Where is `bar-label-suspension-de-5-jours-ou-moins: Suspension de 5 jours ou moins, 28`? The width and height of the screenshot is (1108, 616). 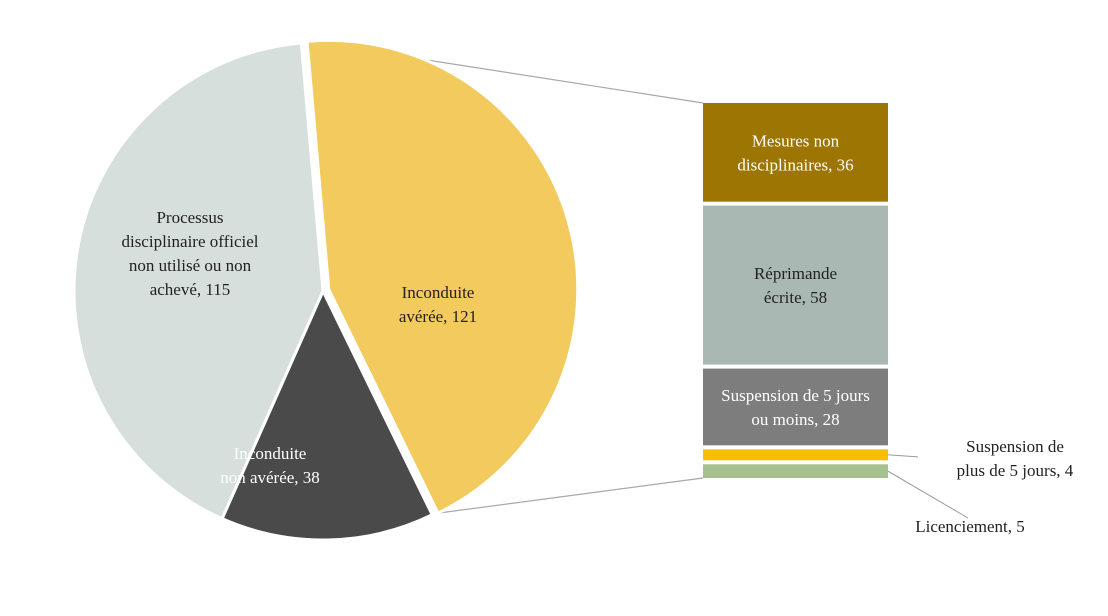
bar-label-suspension-de-5-jours-ou-moins: Suspension de 5 jours ou moins, 28 is located at coordinates (795, 407).